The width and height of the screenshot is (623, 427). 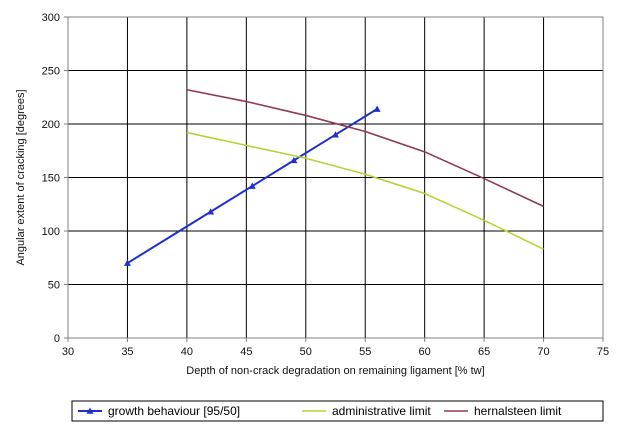 I want to click on legend-entry: growth behaviour [95/50], so click(x=159, y=411).